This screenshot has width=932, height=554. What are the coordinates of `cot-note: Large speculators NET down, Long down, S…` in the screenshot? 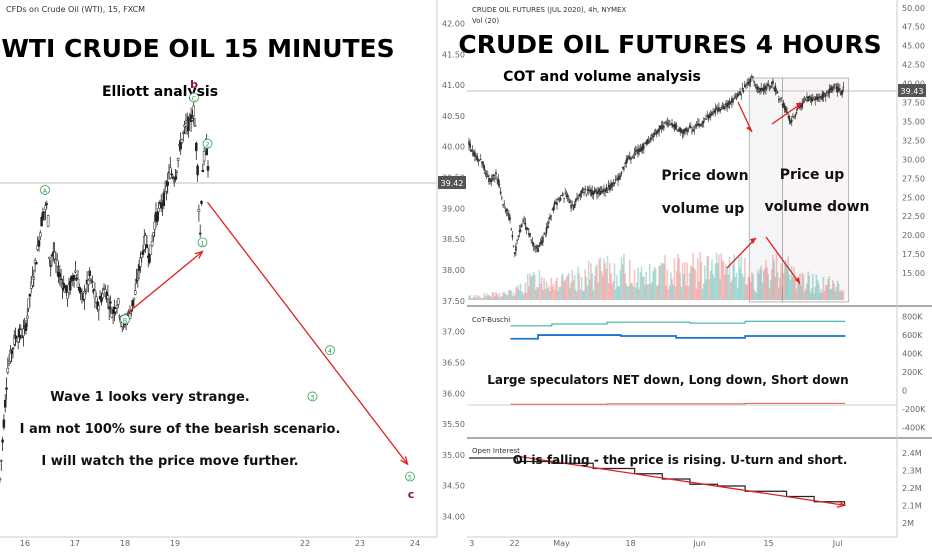 It's located at (667, 380).